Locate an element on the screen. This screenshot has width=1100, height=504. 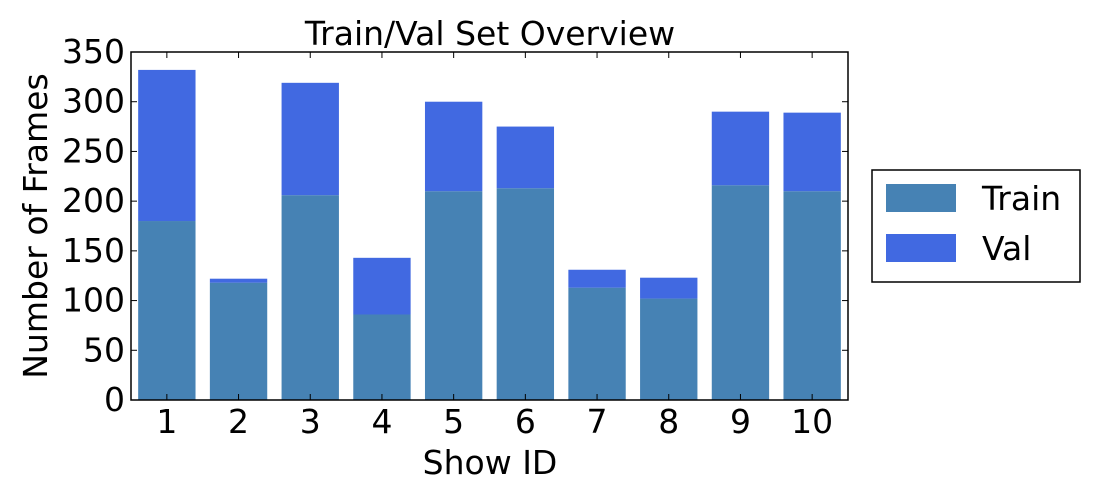
x-tick-label: 6 is located at coordinates (525, 421).